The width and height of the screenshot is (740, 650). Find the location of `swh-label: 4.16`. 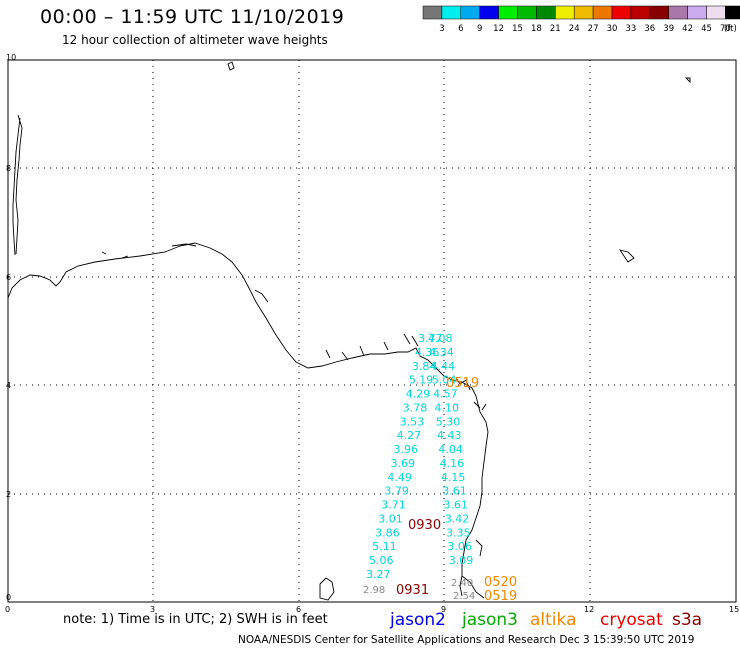

swh-label: 4.16 is located at coordinates (452, 463).